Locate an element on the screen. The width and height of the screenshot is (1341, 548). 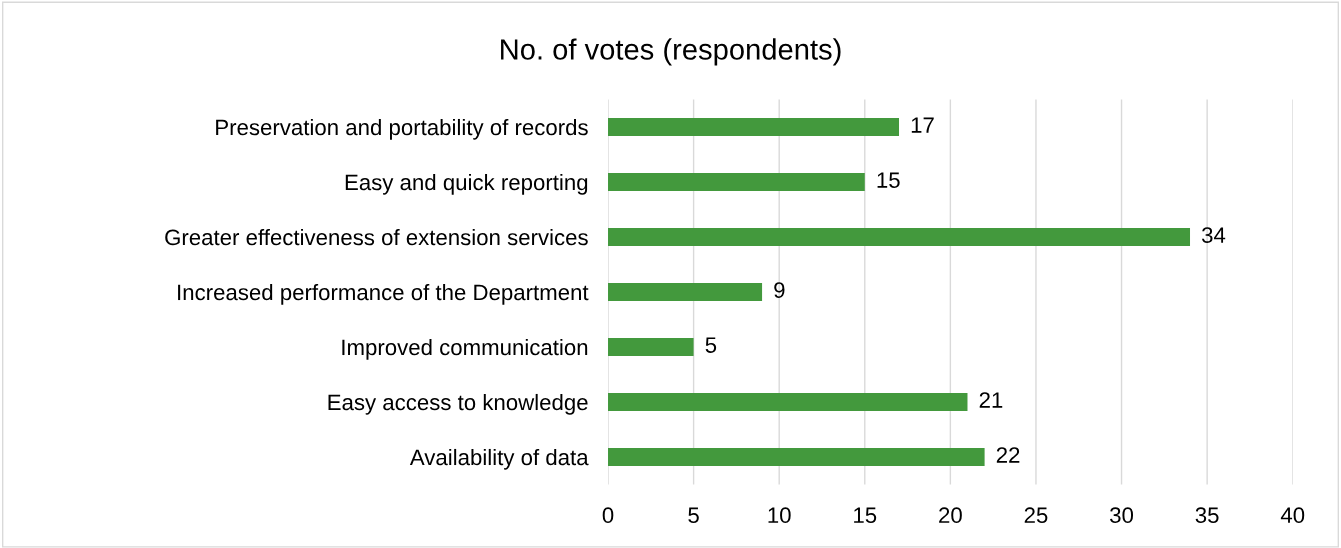
x-tick-label: 25 is located at coordinates (1036, 515).